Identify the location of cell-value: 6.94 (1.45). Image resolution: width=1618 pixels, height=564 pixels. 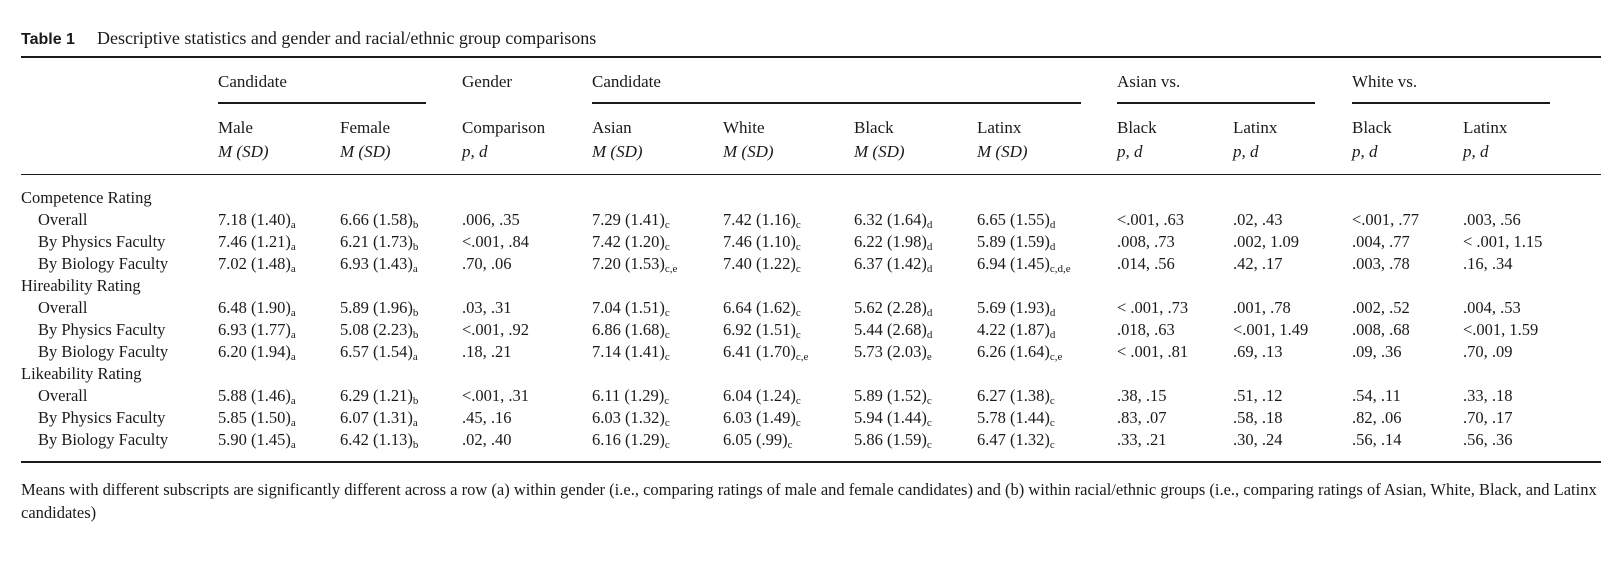
(1013, 263).